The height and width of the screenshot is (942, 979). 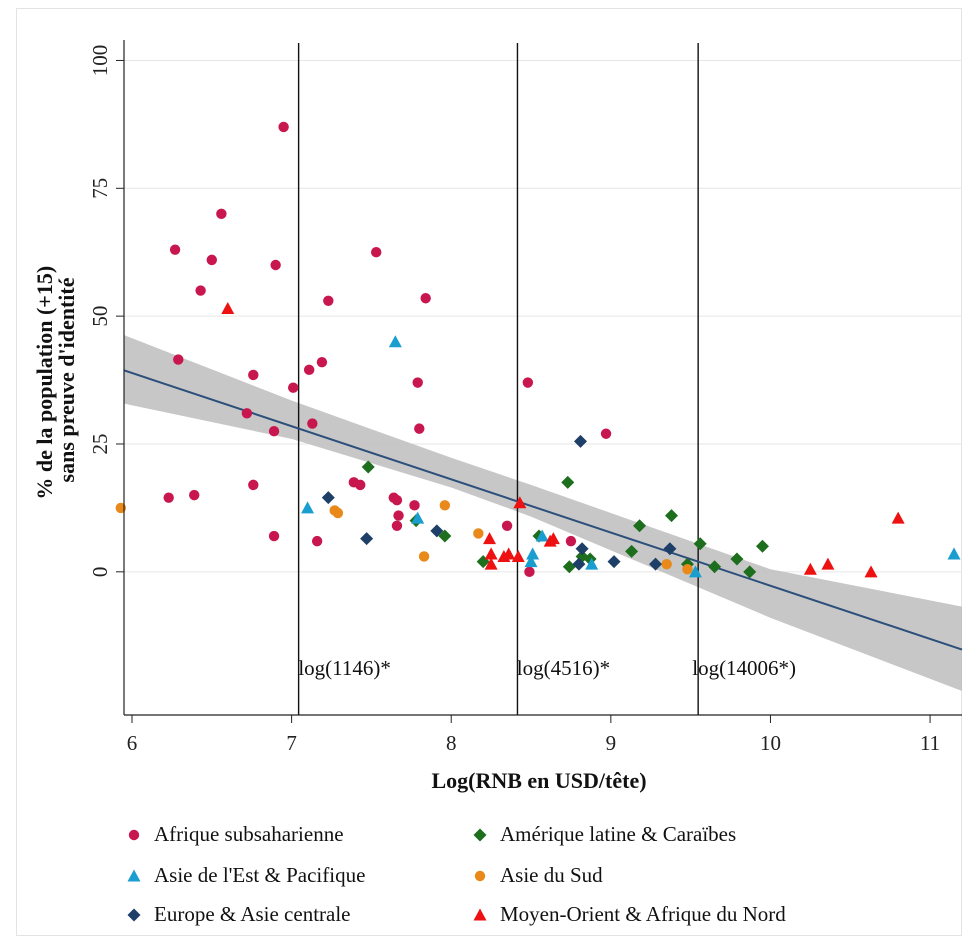 What do you see at coordinates (100, 61) in the screenshot?
I see `y-tick-label: 100` at bounding box center [100, 61].